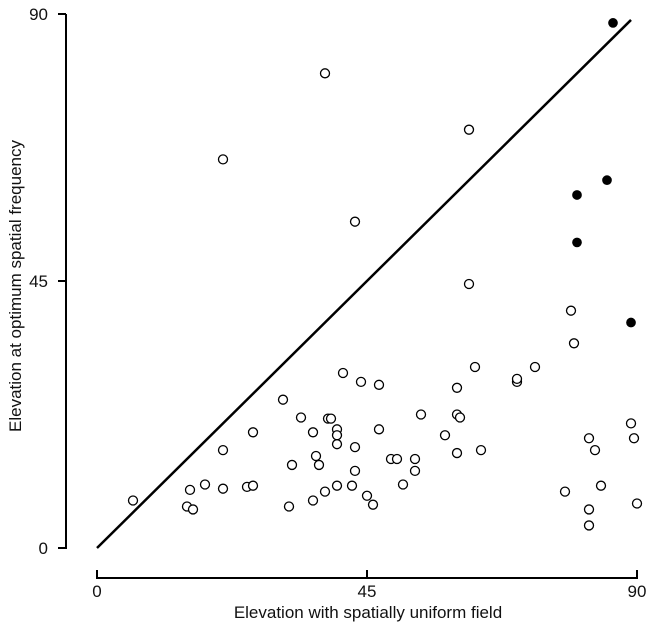  I want to click on y-tick-label: 90, so click(38, 14).